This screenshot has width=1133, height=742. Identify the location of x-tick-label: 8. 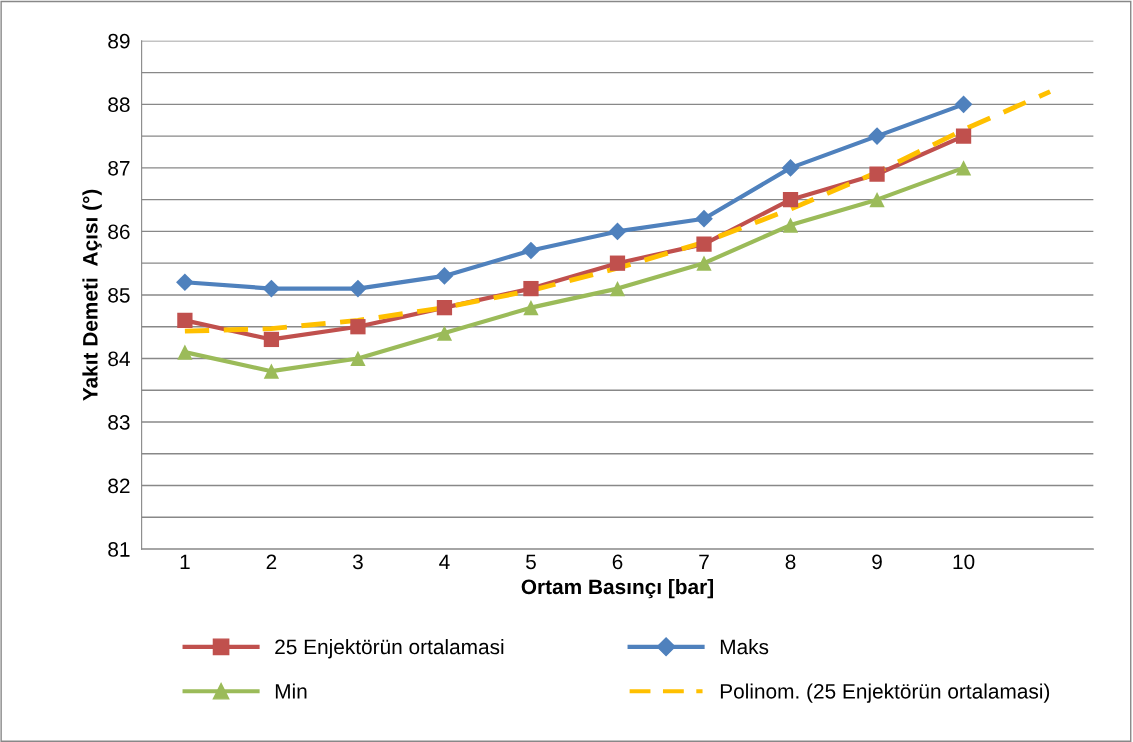
(790, 562).